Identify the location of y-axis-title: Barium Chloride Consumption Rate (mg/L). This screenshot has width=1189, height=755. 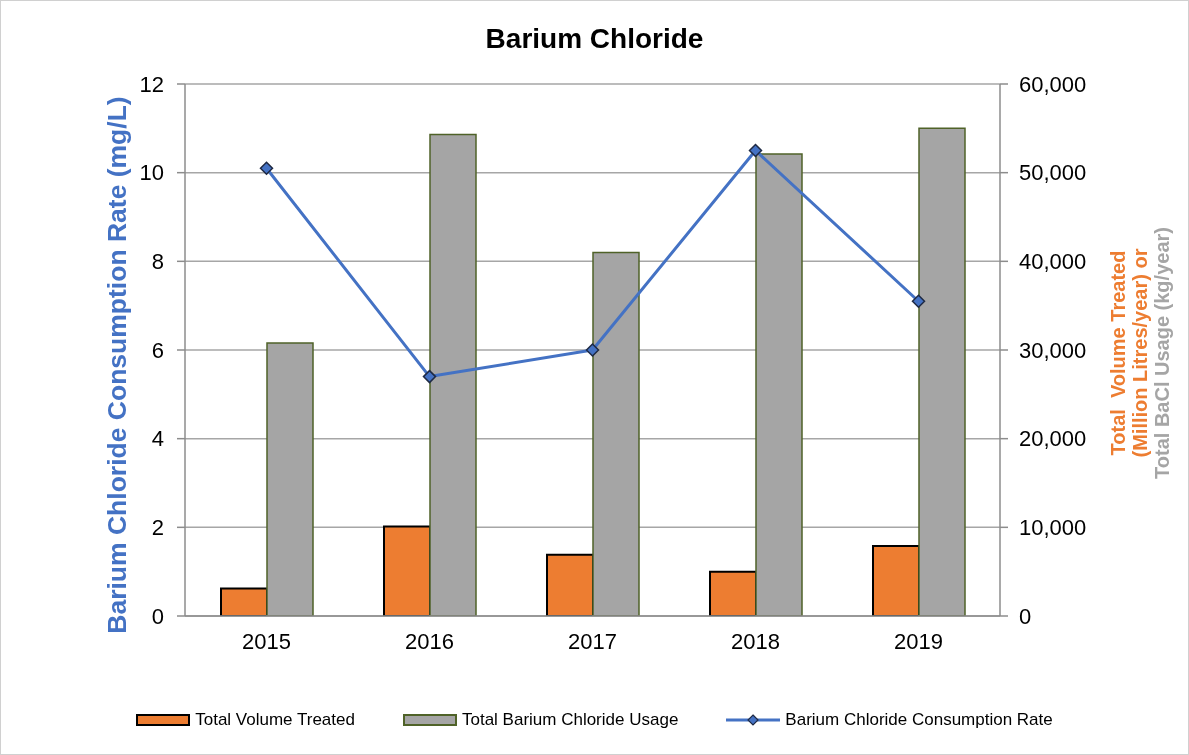
(117, 365).